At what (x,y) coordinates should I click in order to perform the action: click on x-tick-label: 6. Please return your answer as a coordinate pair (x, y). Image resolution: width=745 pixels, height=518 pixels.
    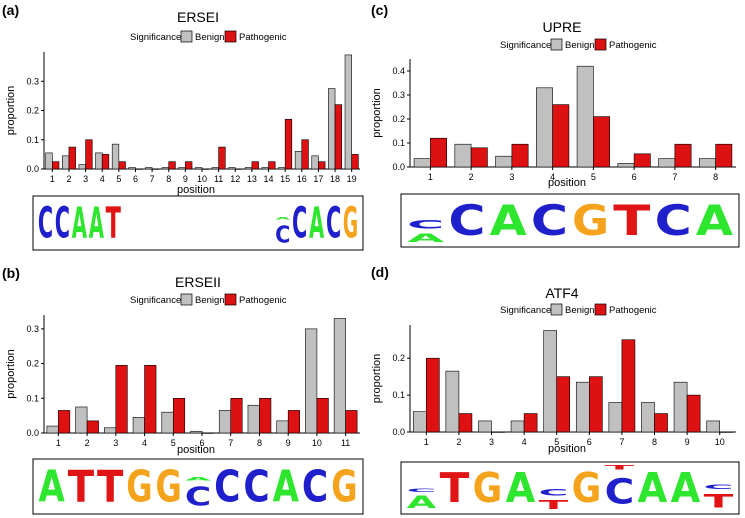
    Looking at the image, I should click on (634, 177).